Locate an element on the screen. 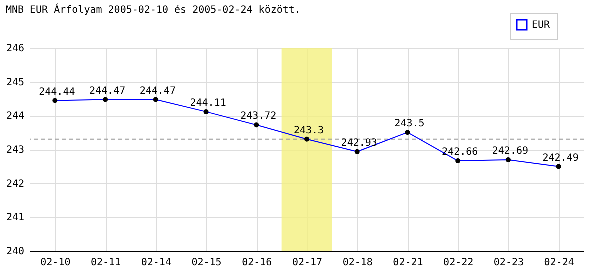 The image size is (600, 270). y-tick-label: 241 is located at coordinates (15, 218).